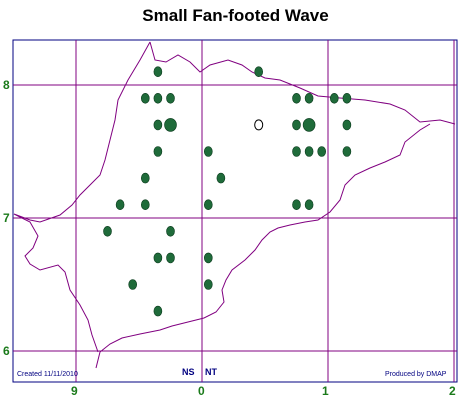 Image resolution: width=471 pixels, height=402 pixels. I want to click on boundary-label-ns: NS, so click(188, 372).